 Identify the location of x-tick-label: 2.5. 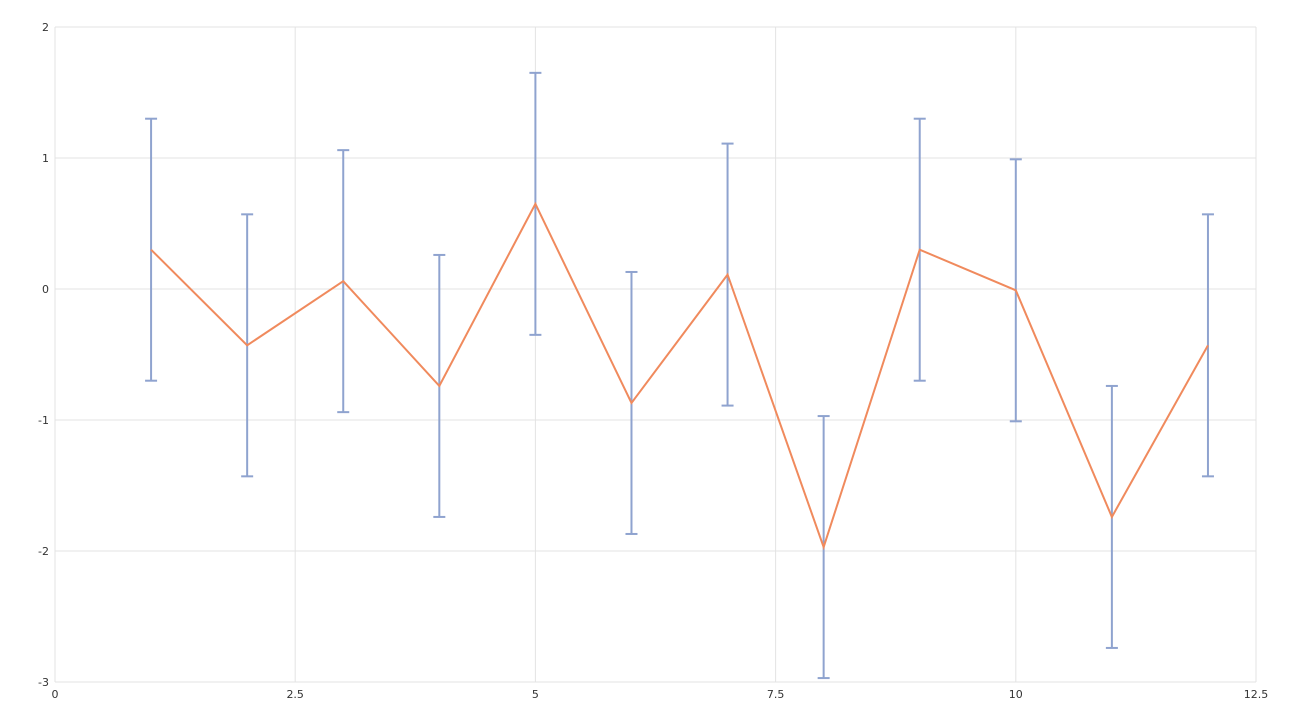
(295, 694).